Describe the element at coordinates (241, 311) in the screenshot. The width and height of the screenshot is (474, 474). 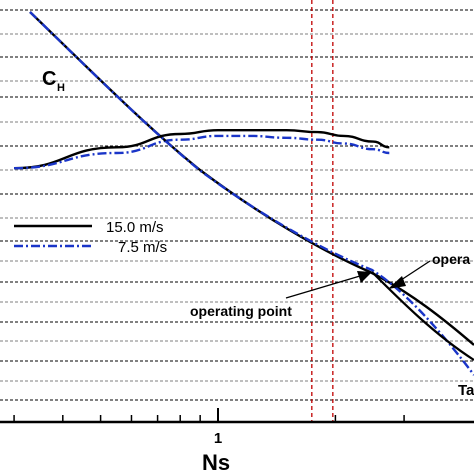
I see `annotation-operating-point: operating point` at that location.